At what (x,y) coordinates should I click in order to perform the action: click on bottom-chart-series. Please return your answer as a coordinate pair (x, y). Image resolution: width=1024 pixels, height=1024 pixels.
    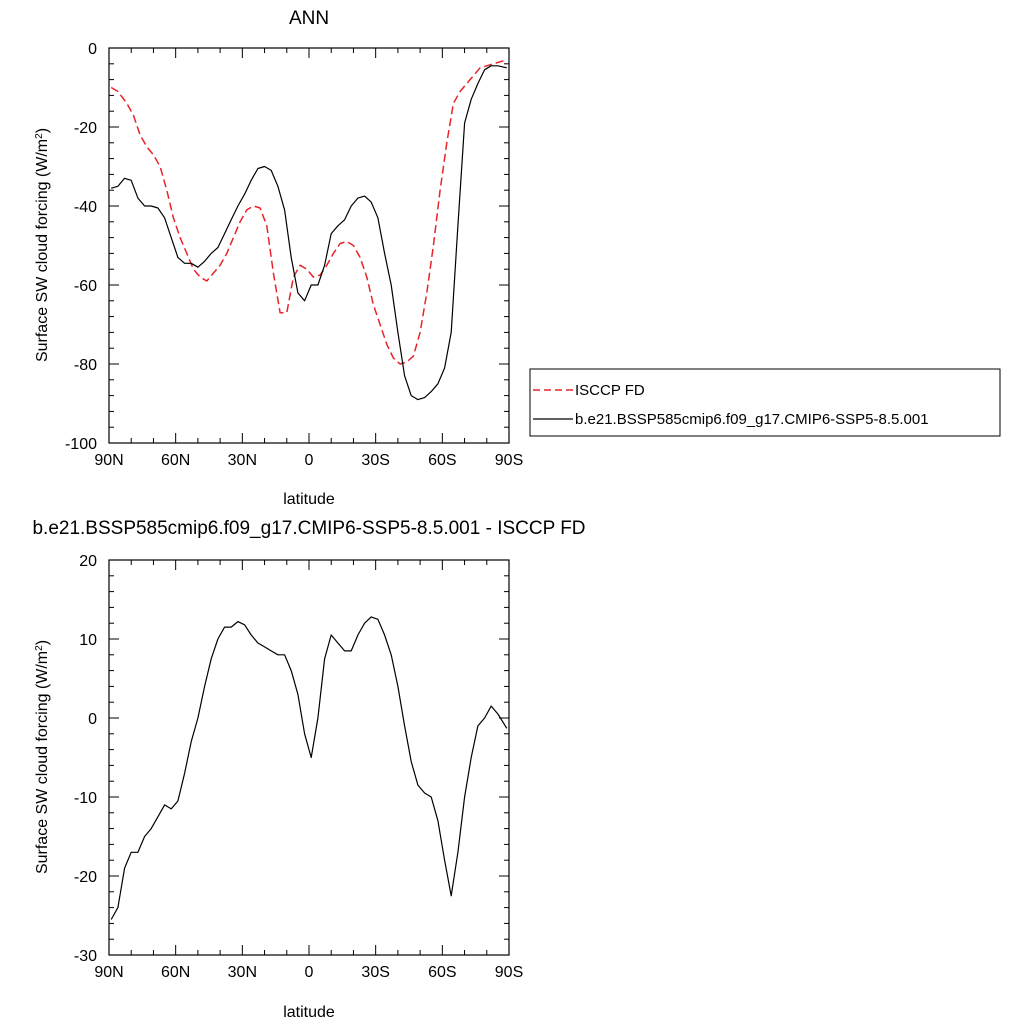
    Looking at the image, I should click on (309, 768).